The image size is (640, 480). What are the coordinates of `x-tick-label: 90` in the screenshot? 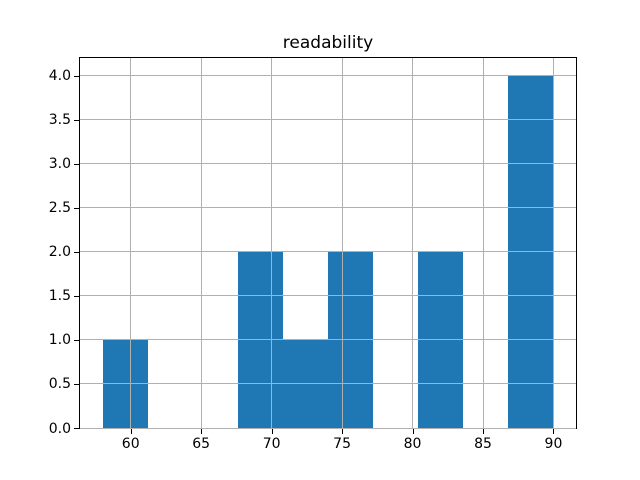 It's located at (553, 444).